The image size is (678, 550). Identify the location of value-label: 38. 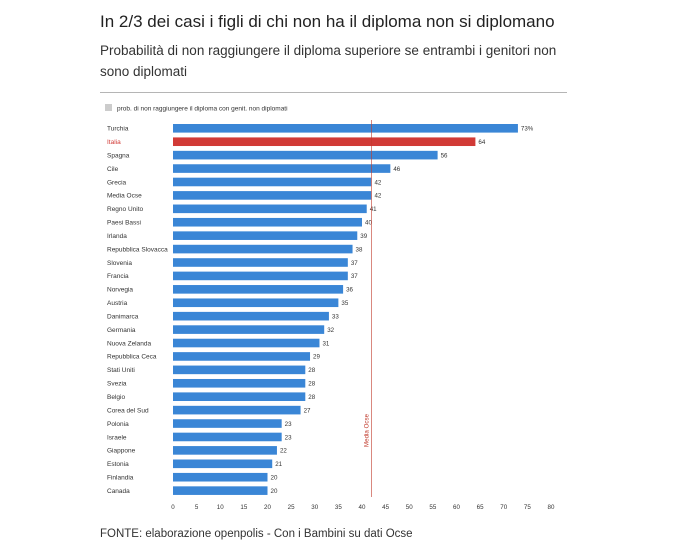
(359, 249).